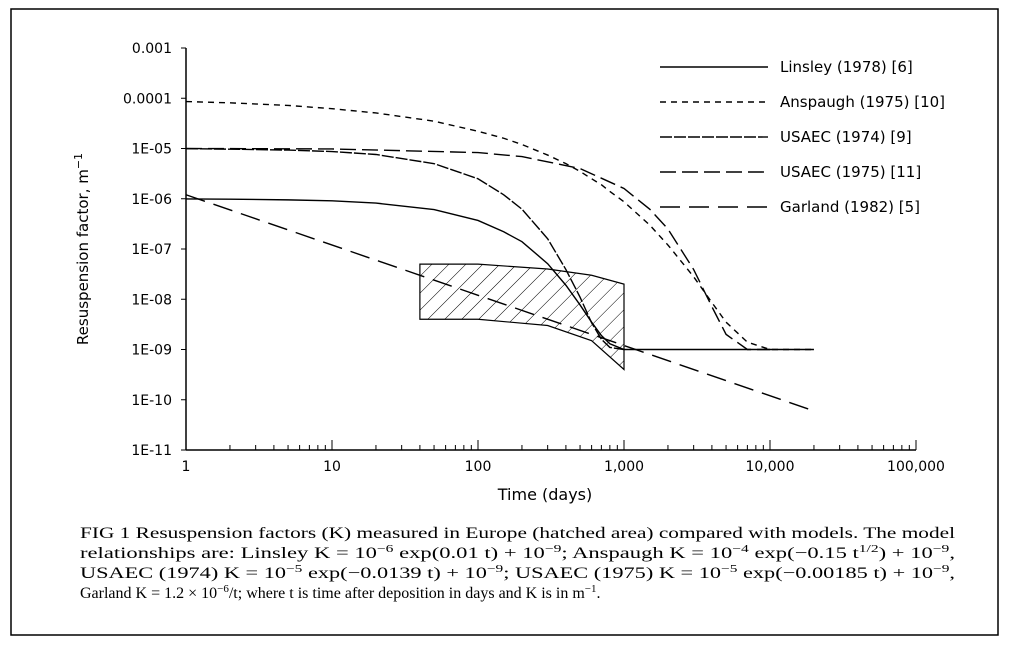 This screenshot has height=646, width=1010. Describe the element at coordinates (850, 172) in the screenshot. I see `legend-label: USAEC (1975) [11]` at that location.